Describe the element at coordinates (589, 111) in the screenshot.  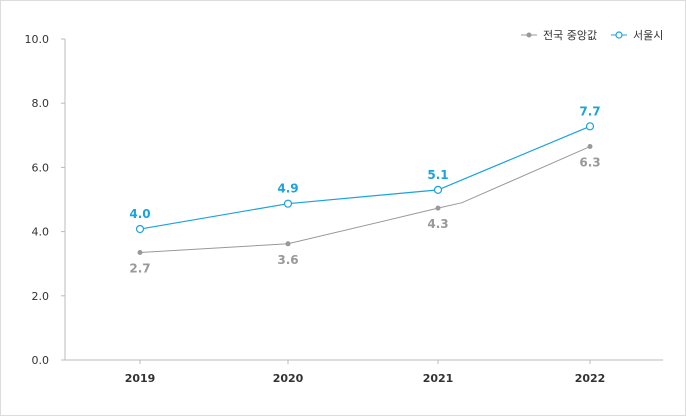
I see `data-label: 7.7` at that location.